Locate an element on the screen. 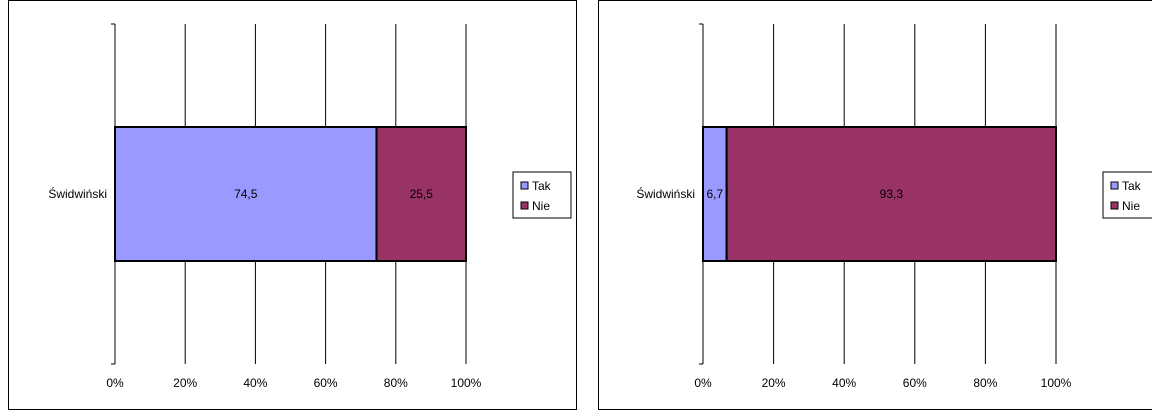  bar-tak is located at coordinates (246, 194).